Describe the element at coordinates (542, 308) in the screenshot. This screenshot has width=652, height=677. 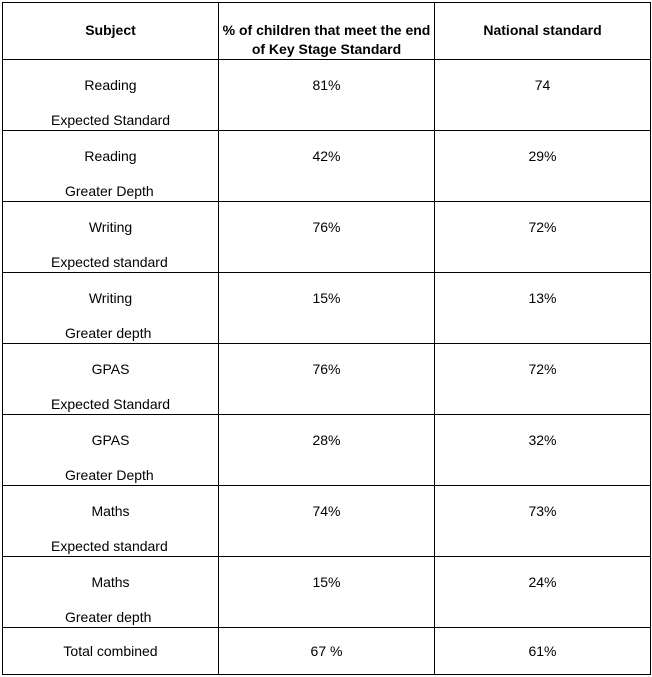
I see `national-cell: 13%` at that location.